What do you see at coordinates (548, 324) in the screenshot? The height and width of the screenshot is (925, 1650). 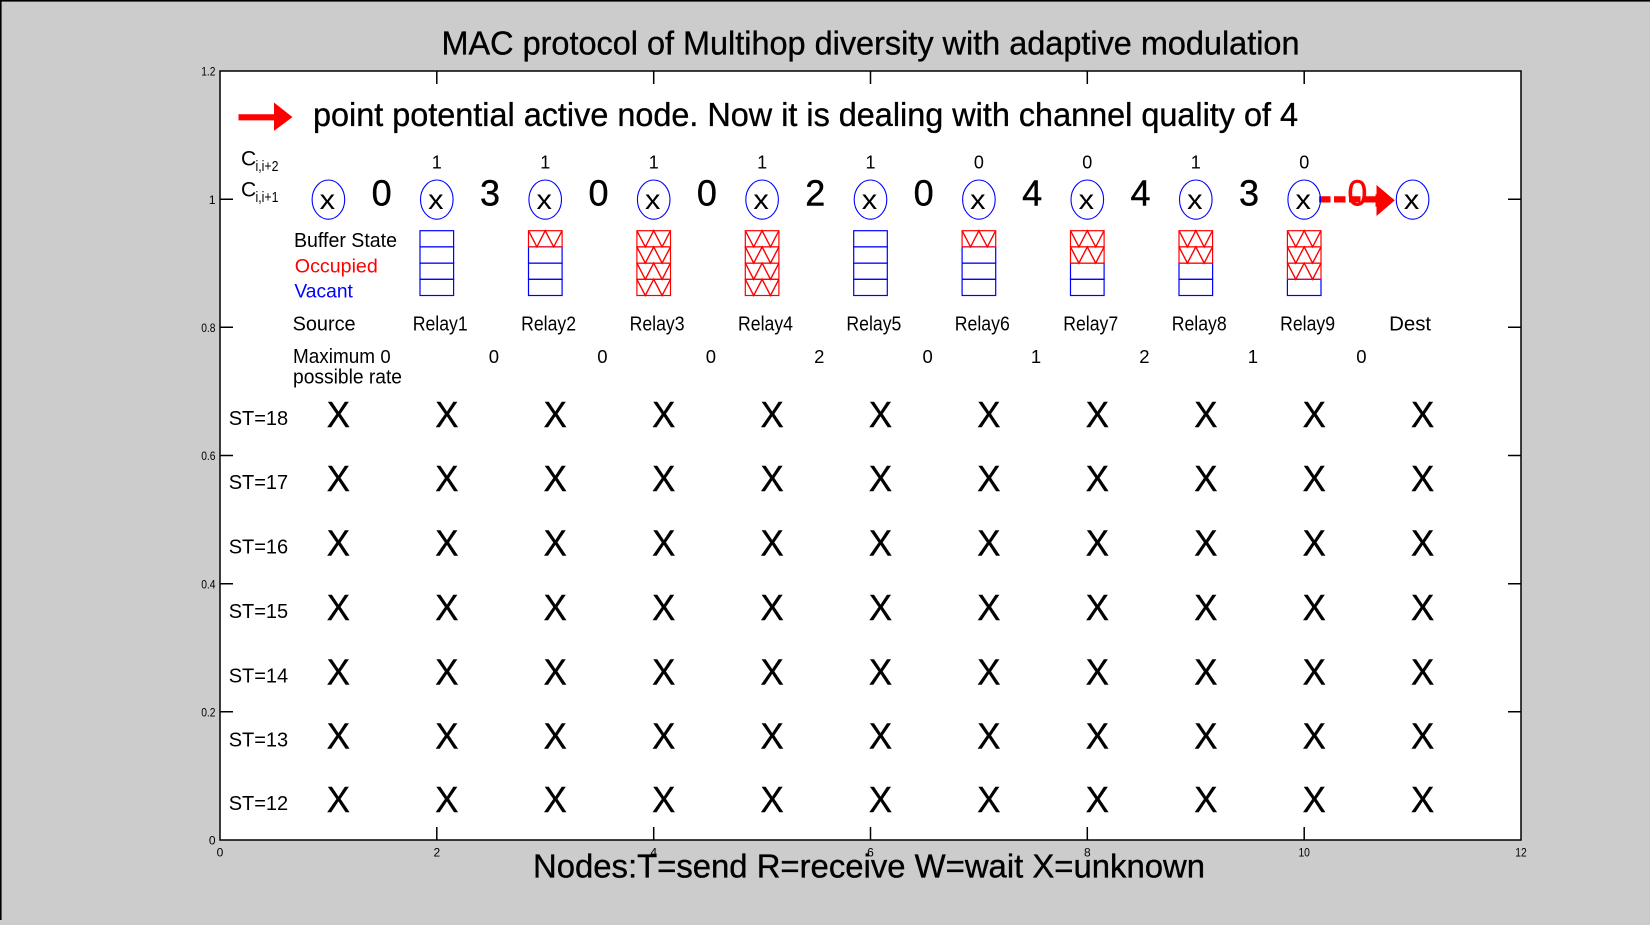 I see `svg-text: Relay2` at bounding box center [548, 324].